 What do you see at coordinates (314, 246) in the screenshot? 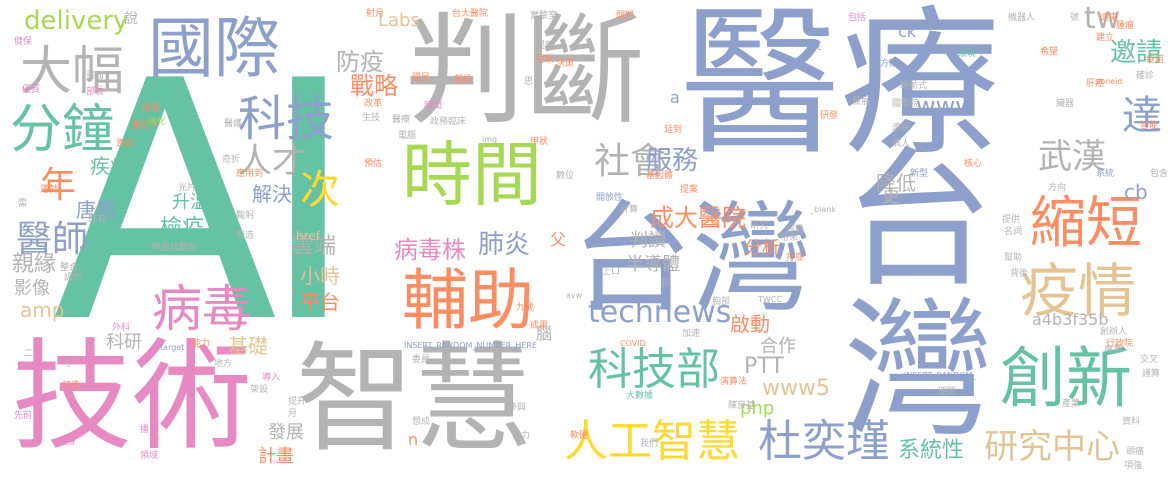
I see `word-yunduan: 雲端` at bounding box center [314, 246].